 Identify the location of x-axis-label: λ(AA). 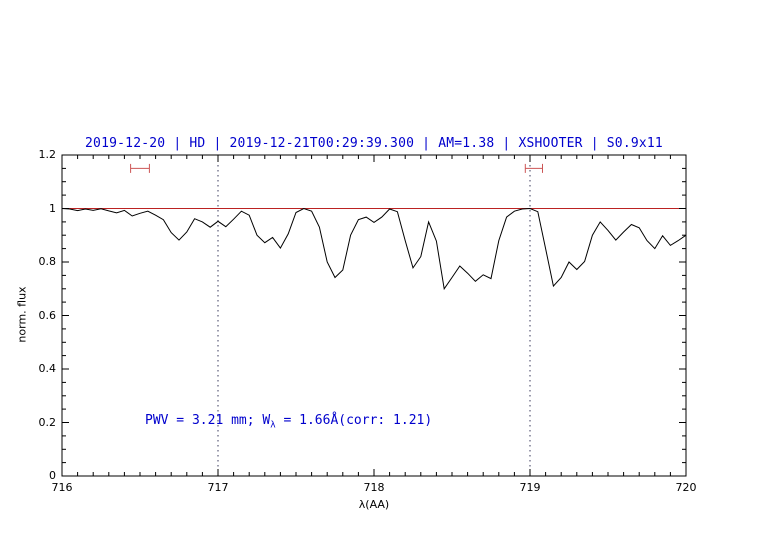
(374, 504).